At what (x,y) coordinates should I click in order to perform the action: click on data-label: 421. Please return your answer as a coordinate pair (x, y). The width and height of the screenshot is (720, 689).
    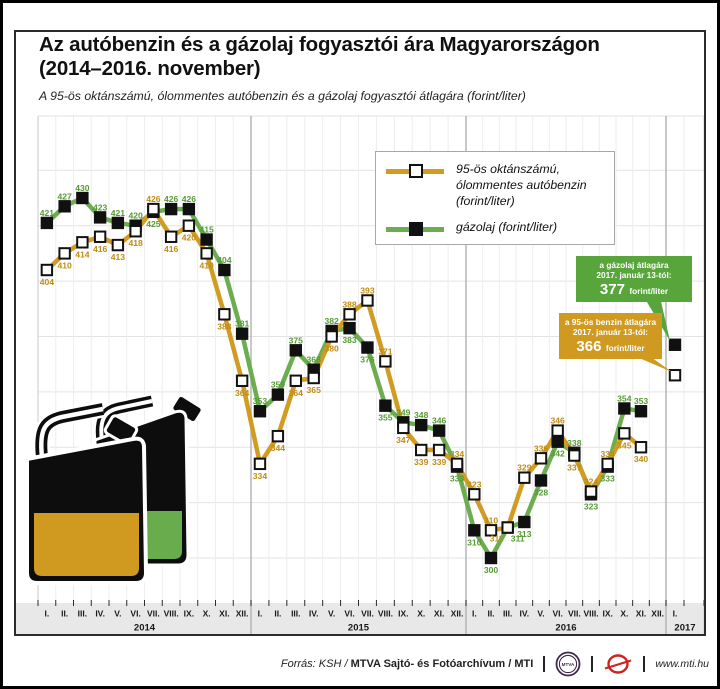
    Looking at the image, I should click on (47, 213).